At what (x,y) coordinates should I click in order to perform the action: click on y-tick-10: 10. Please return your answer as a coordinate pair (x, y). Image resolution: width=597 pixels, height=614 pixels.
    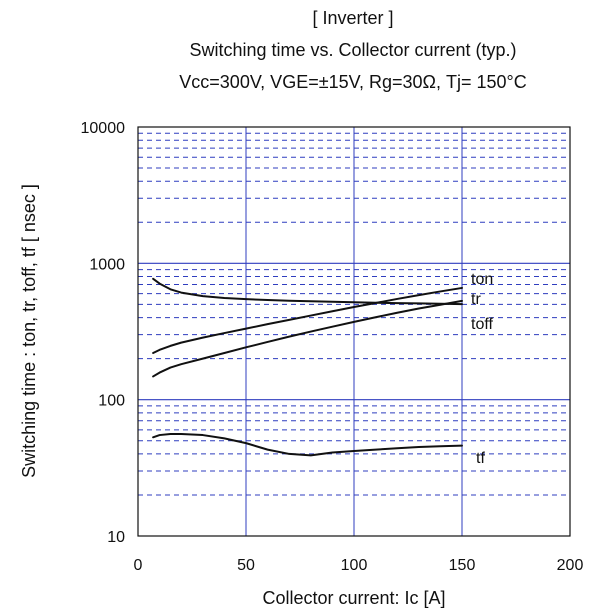
    Looking at the image, I should click on (116, 537).